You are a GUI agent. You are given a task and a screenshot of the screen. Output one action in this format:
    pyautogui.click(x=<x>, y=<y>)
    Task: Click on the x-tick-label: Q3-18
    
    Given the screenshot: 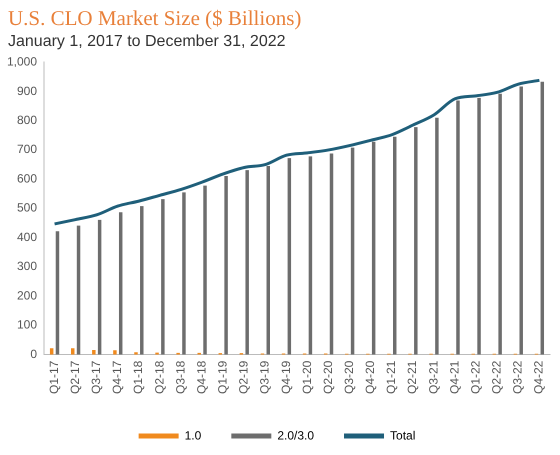 What is the action you would take?
    pyautogui.click(x=180, y=377)
    